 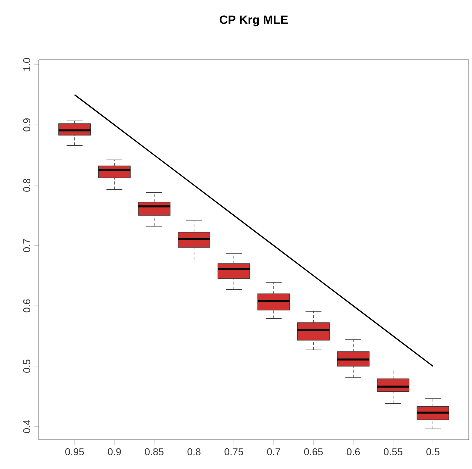 I want to click on y-tick-label: 0.4, so click(x=26, y=427).